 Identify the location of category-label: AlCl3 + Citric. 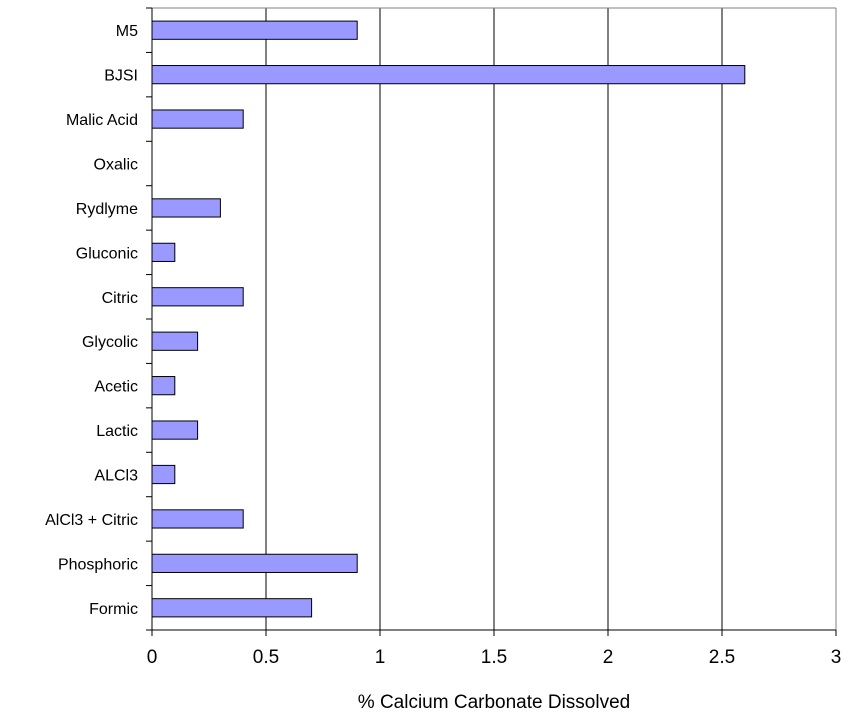
(91, 520).